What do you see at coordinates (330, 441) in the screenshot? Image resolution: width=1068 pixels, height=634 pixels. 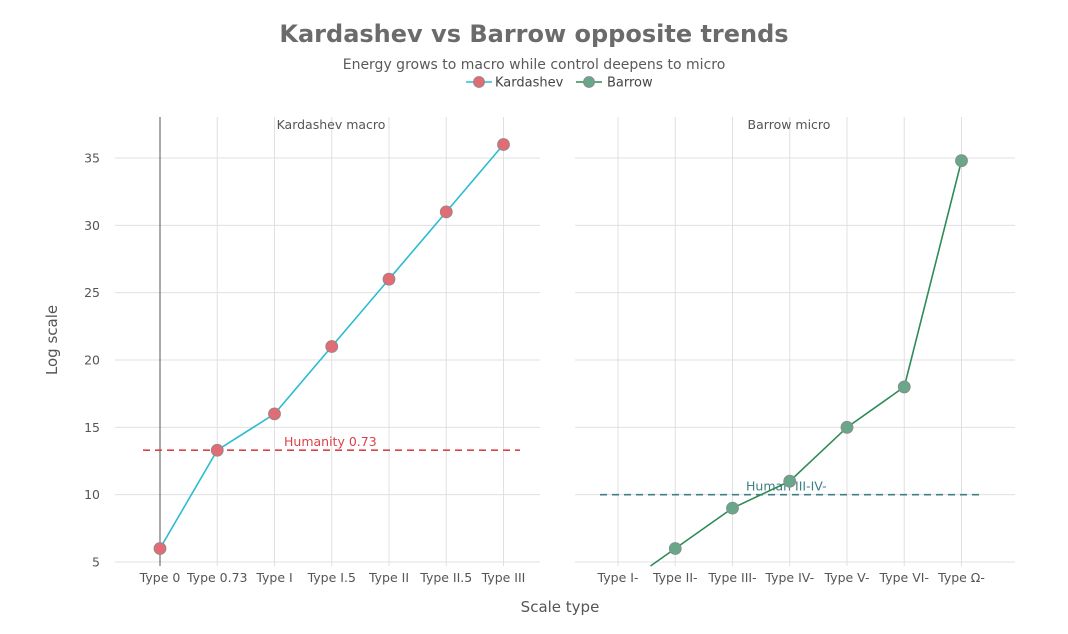 I see `reference-label: Humanity 0.73` at bounding box center [330, 441].